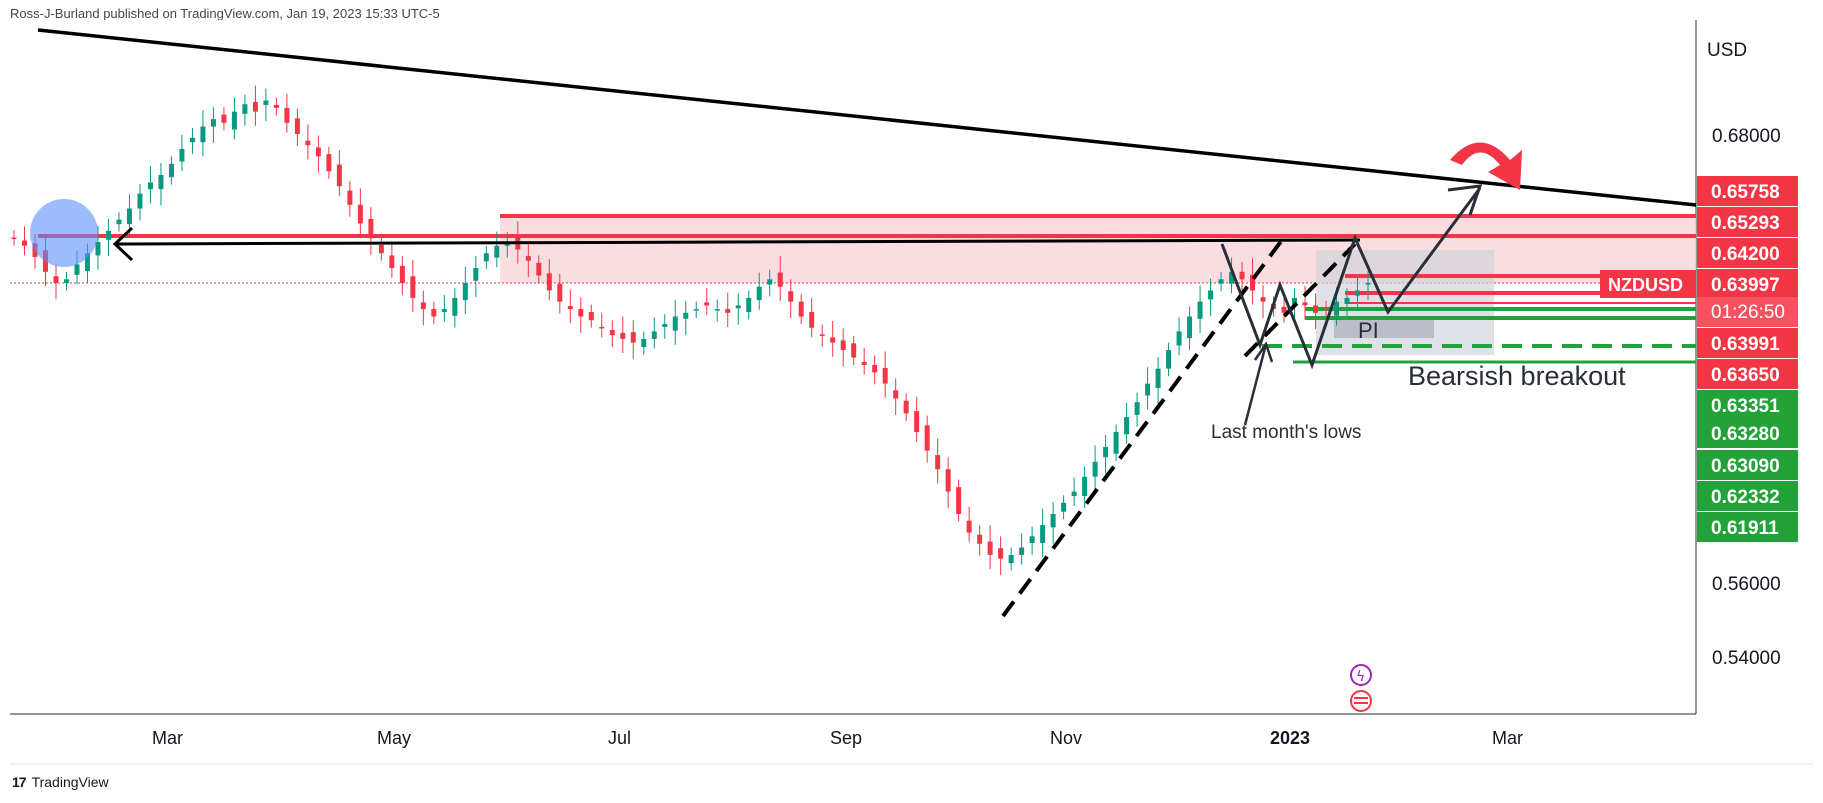 The width and height of the screenshot is (1823, 803). I want to click on lightning-glyph-icon: ϟ, so click(1360, 677).